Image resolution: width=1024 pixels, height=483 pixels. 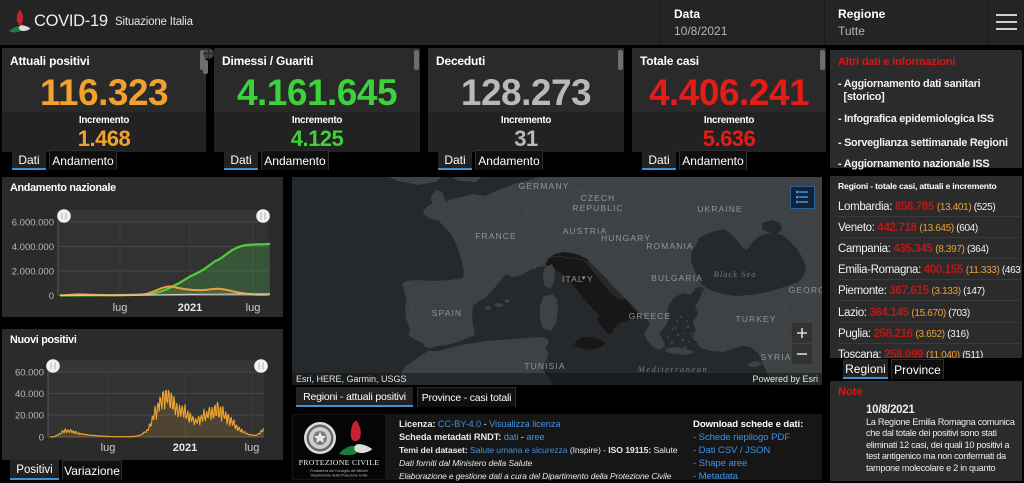 What do you see at coordinates (33, 272) in the screenshot?
I see `svg-text: 2.000.000` at bounding box center [33, 272].